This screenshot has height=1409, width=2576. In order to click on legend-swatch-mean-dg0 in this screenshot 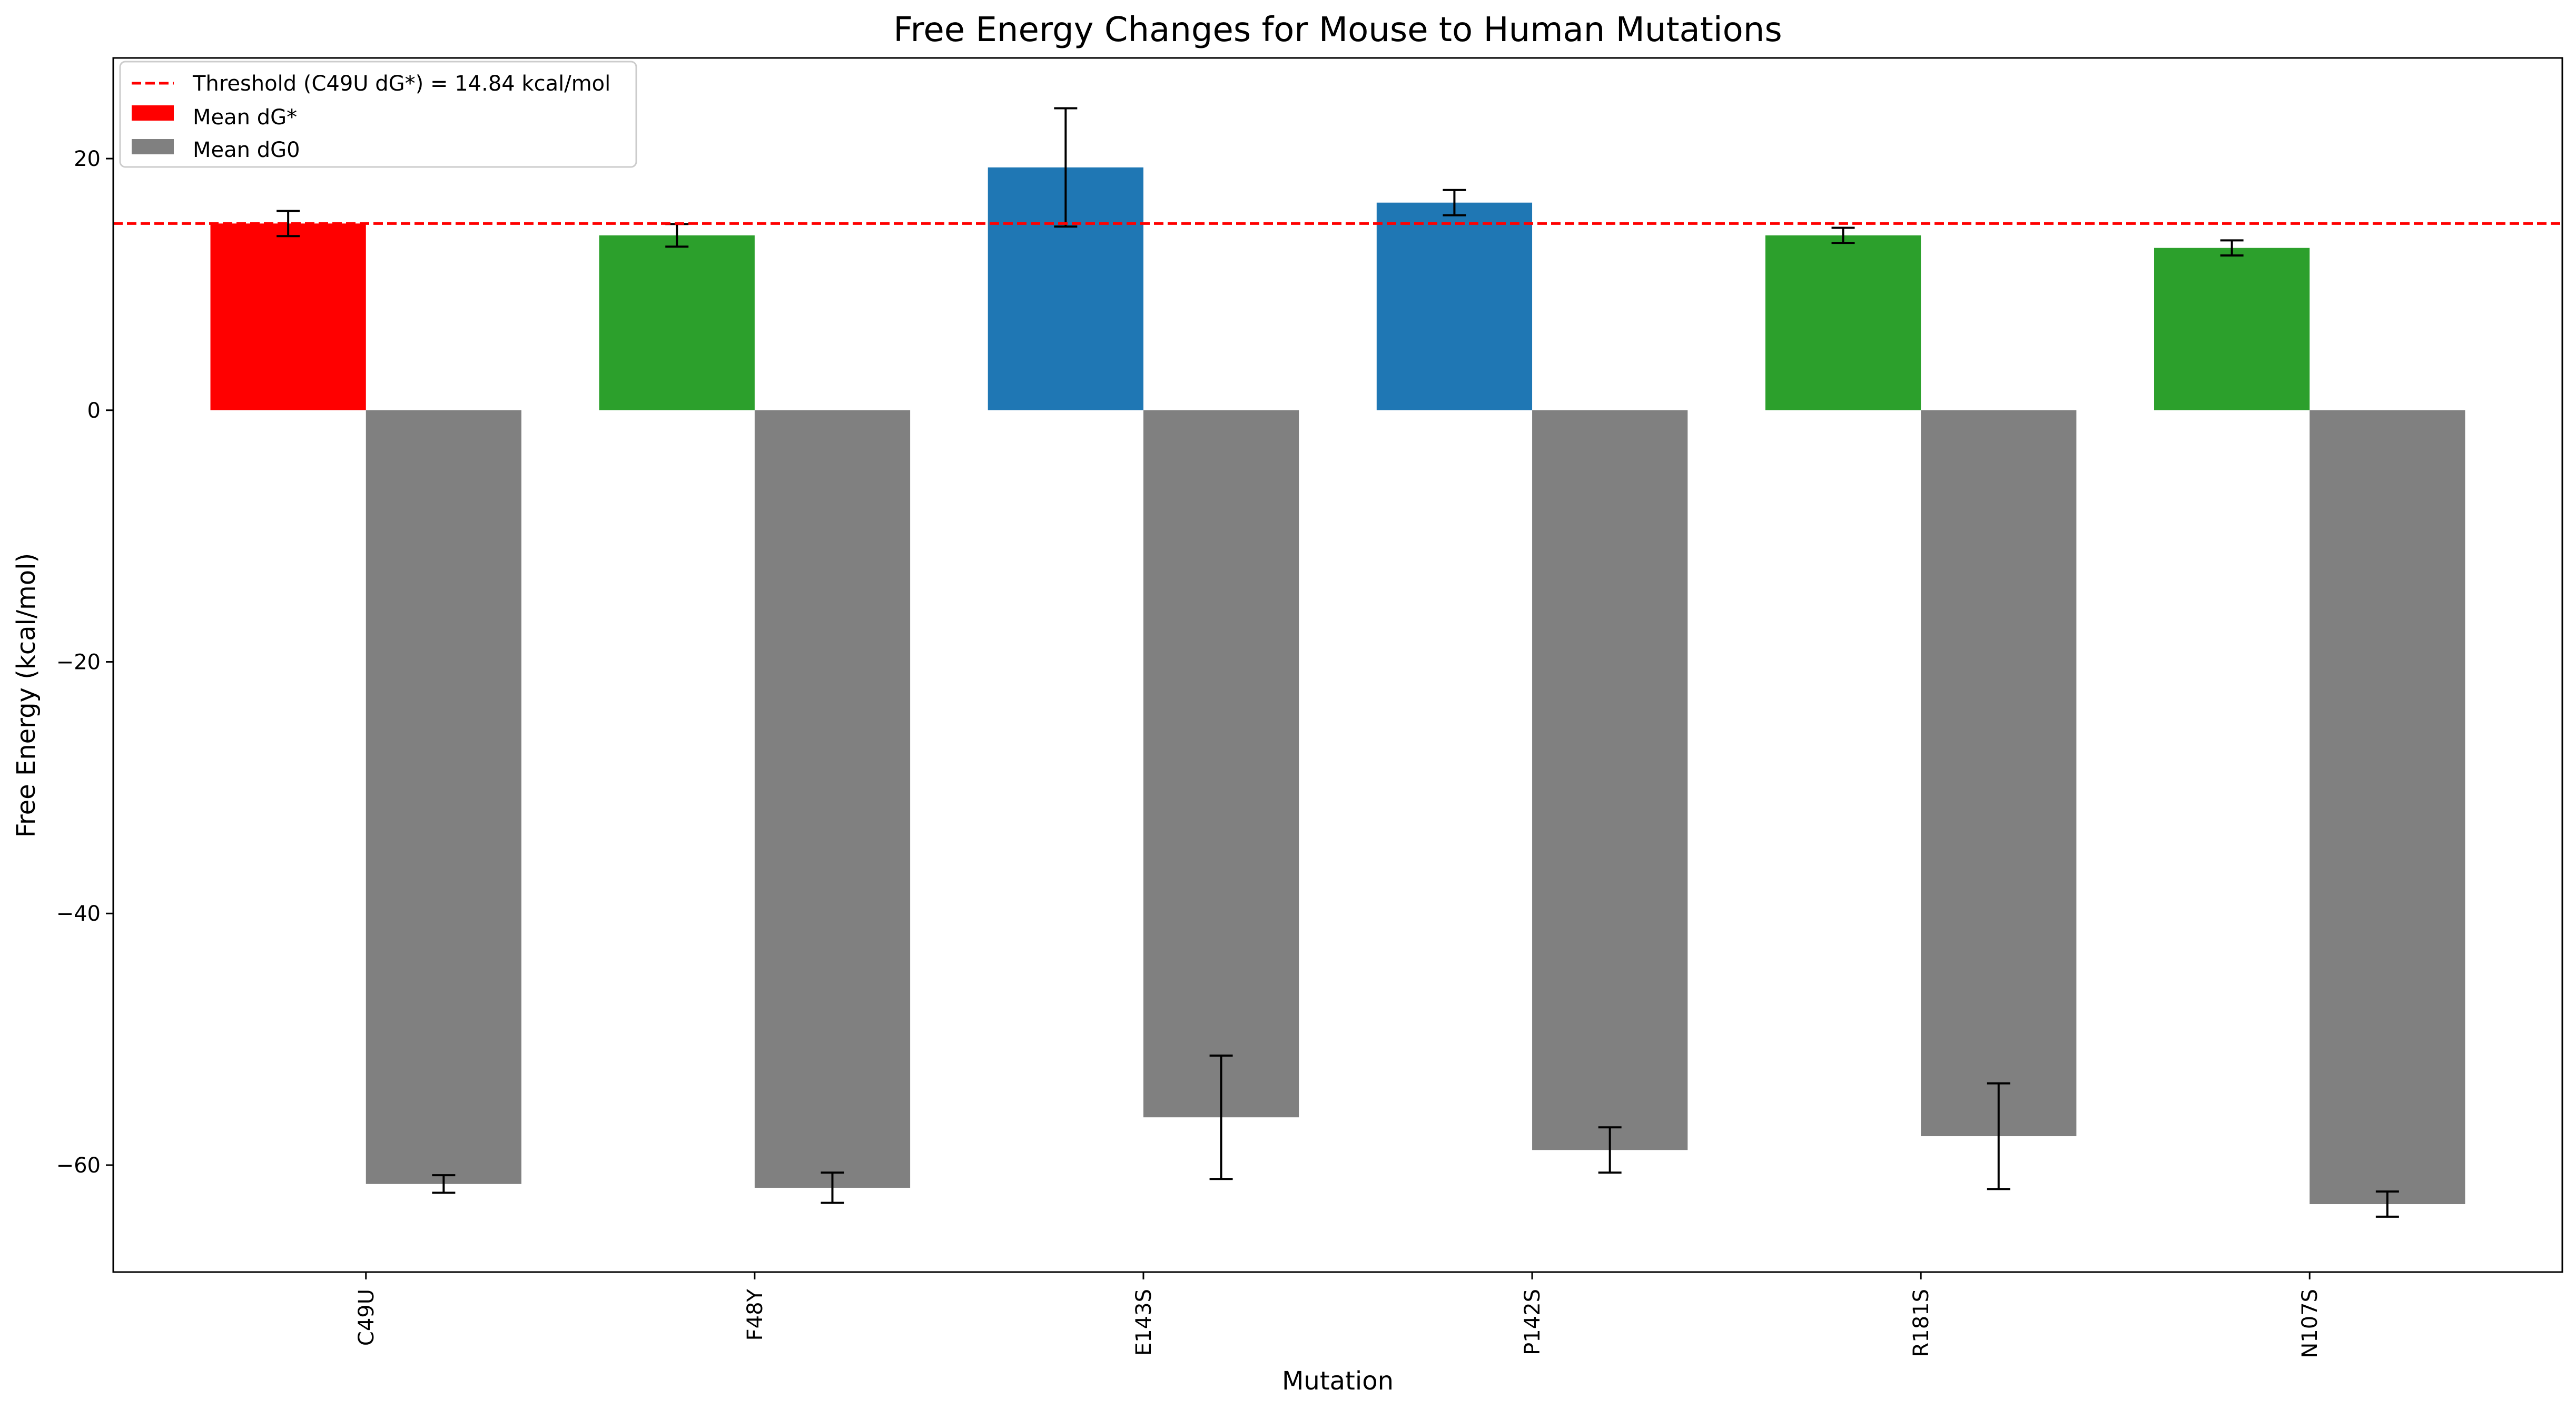, I will do `click(153, 146)`.